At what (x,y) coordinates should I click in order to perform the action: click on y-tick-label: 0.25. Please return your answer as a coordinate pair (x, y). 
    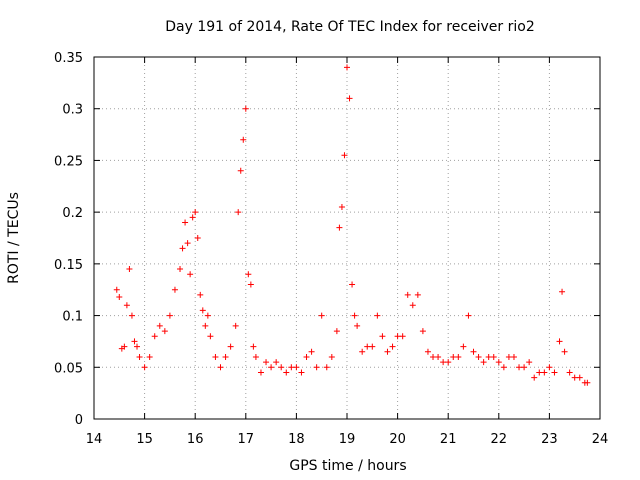
    Looking at the image, I should click on (68, 161).